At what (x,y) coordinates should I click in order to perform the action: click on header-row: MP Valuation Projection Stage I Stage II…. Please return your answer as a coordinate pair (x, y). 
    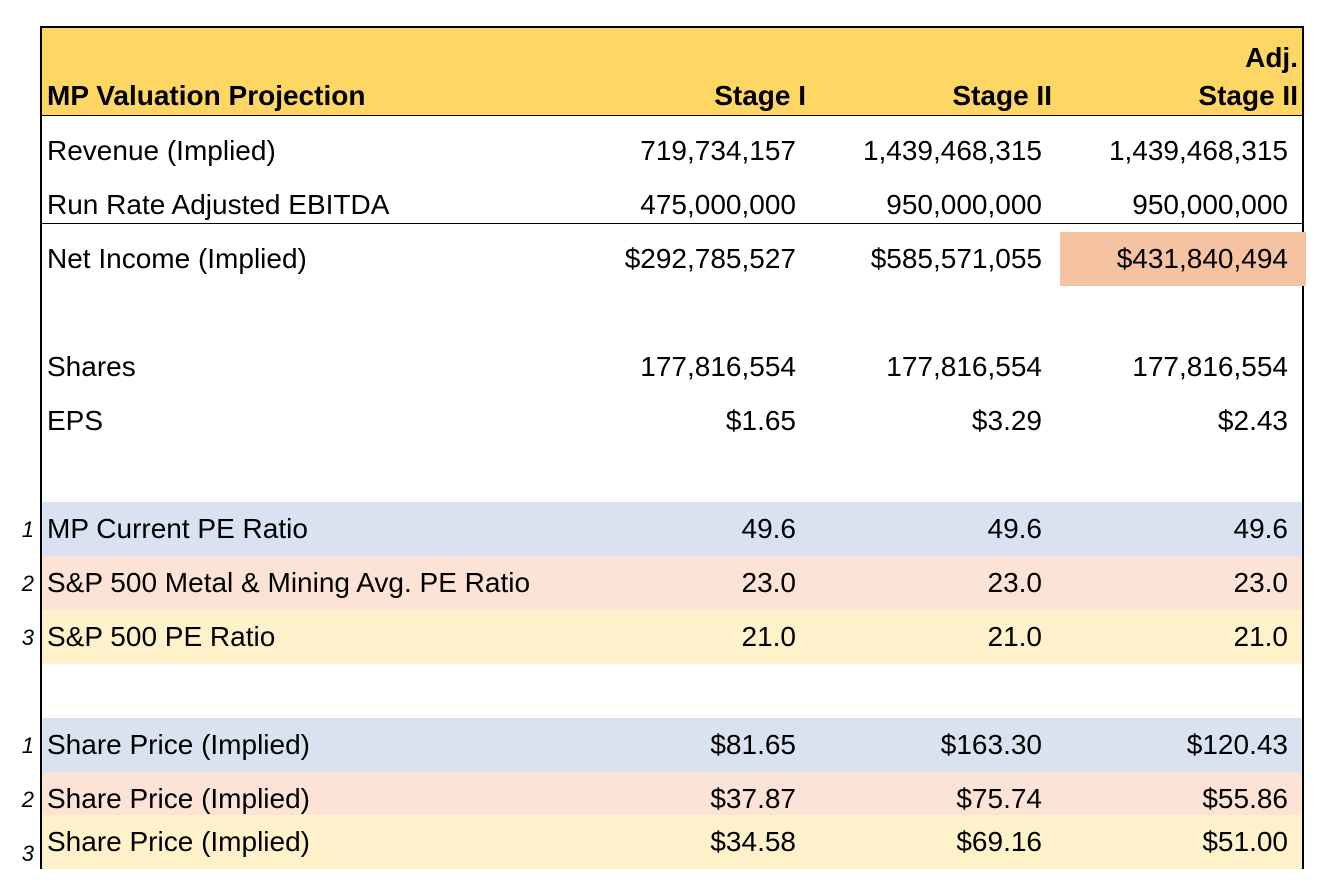
    Looking at the image, I should click on (672, 72).